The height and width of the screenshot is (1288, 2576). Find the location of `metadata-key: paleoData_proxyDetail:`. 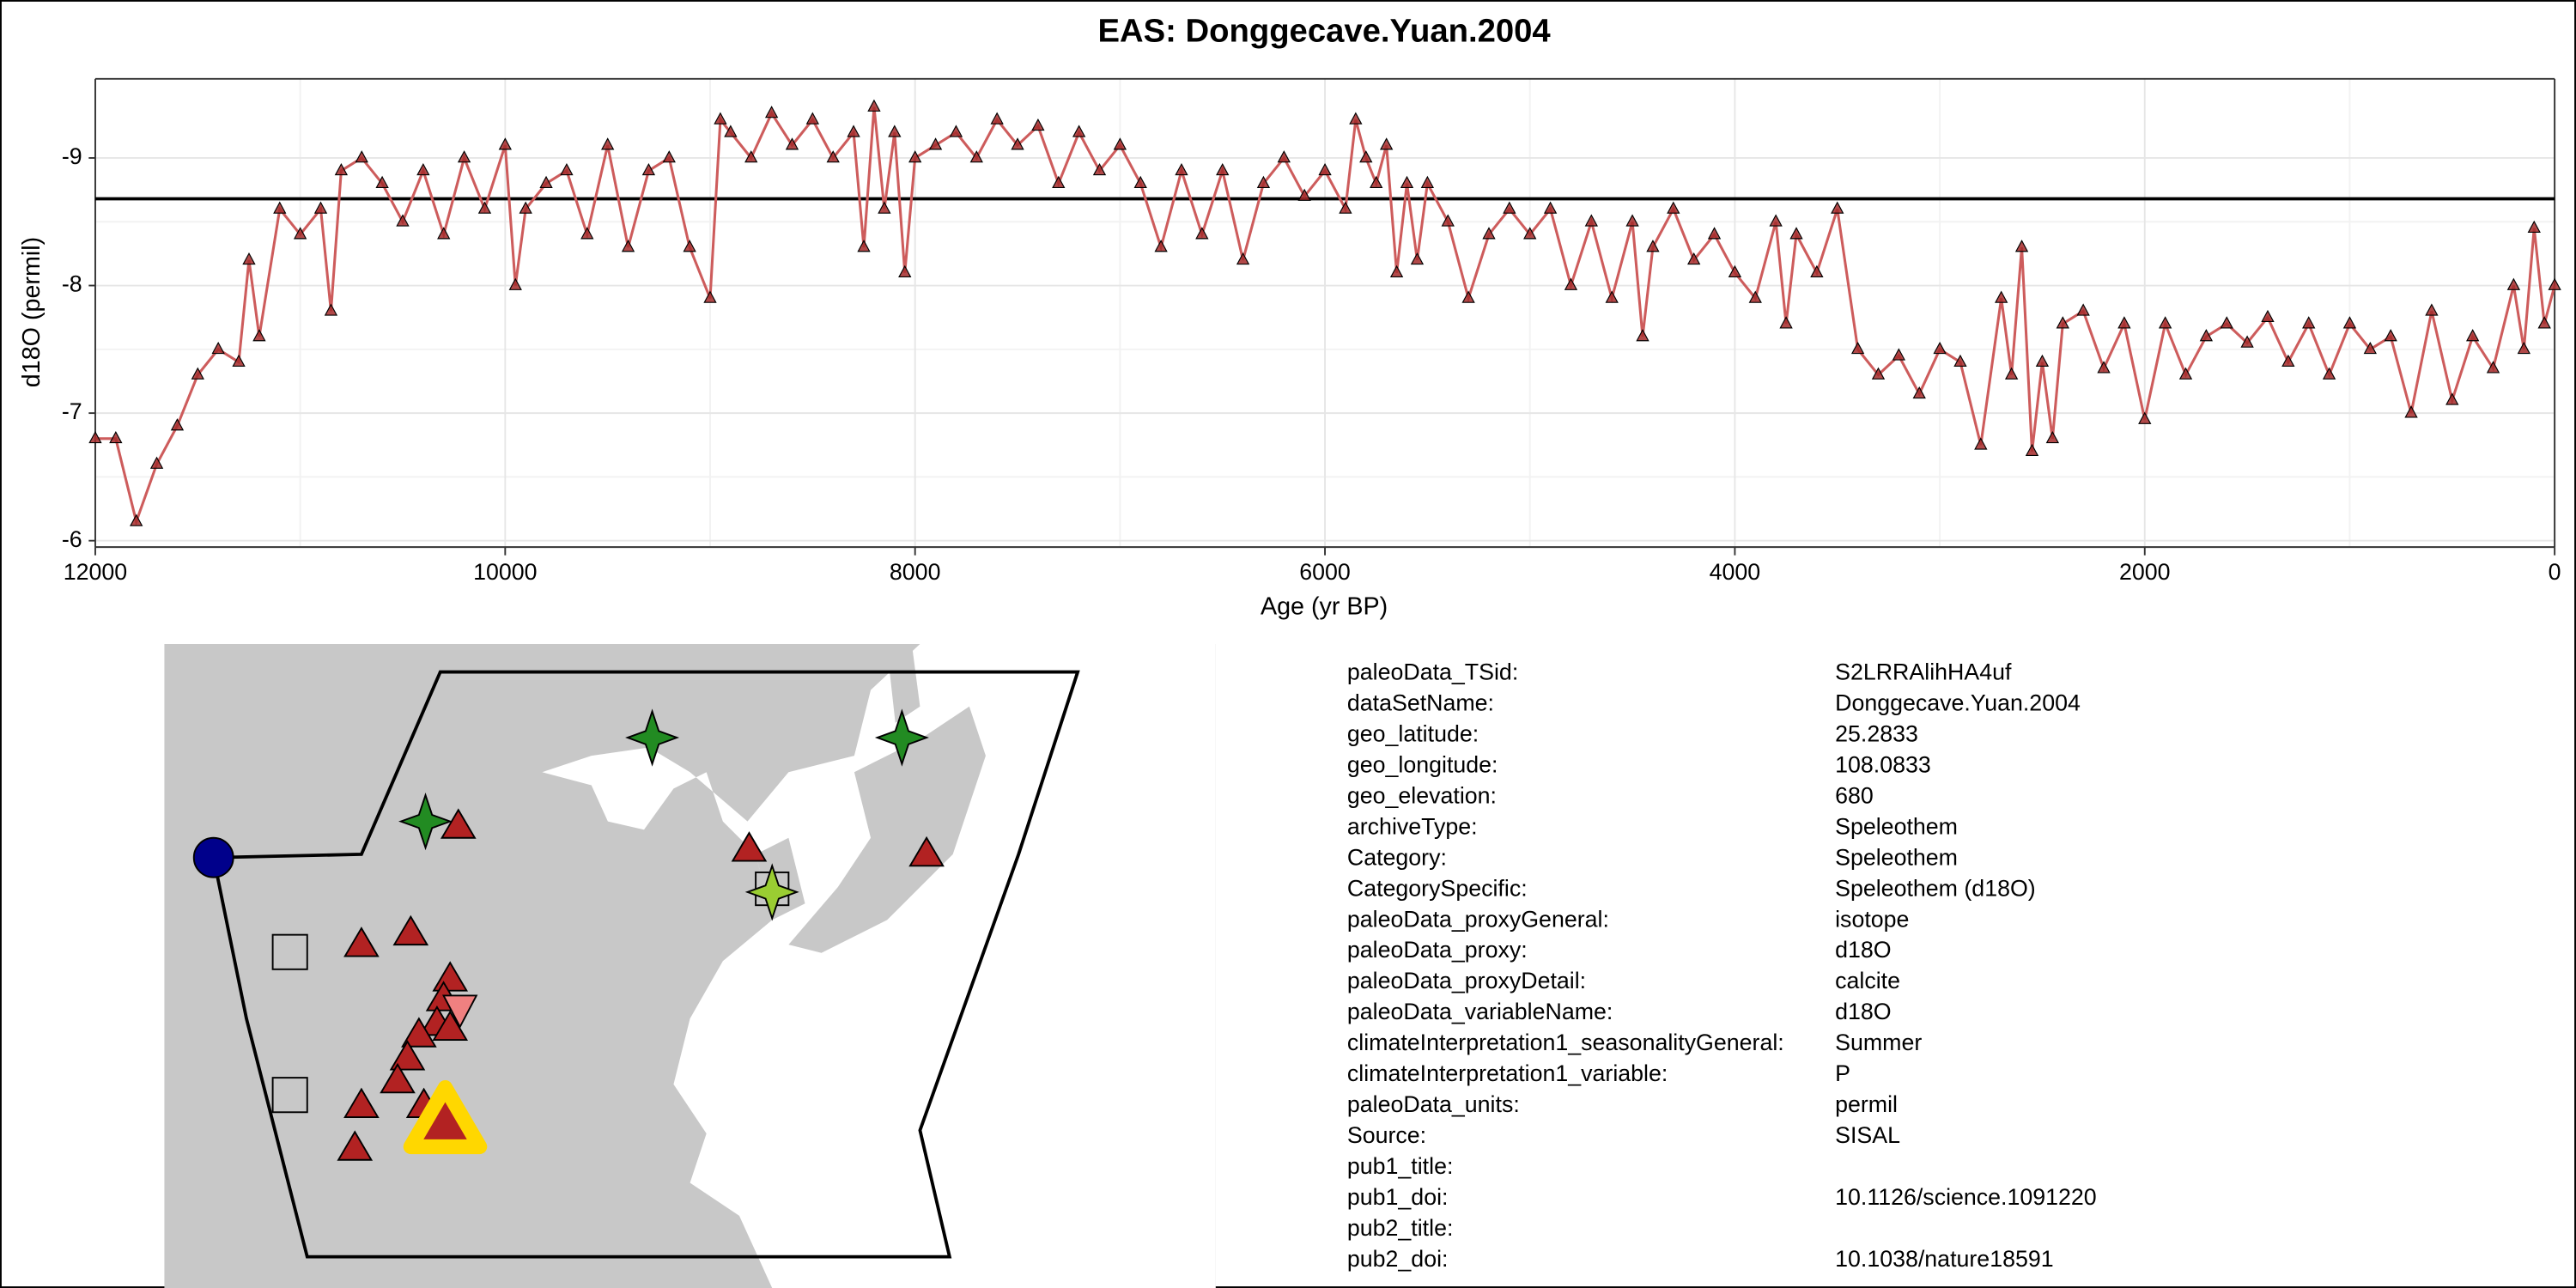

metadata-key: paleoData_proxyDetail: is located at coordinates (1466, 980).